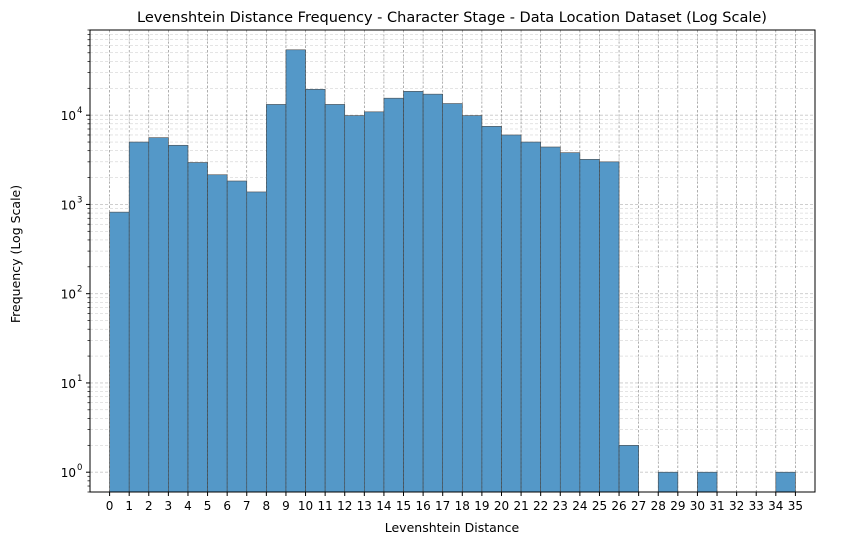 The width and height of the screenshot is (849, 549). I want to click on x-tick-label: 11, so click(324, 506).